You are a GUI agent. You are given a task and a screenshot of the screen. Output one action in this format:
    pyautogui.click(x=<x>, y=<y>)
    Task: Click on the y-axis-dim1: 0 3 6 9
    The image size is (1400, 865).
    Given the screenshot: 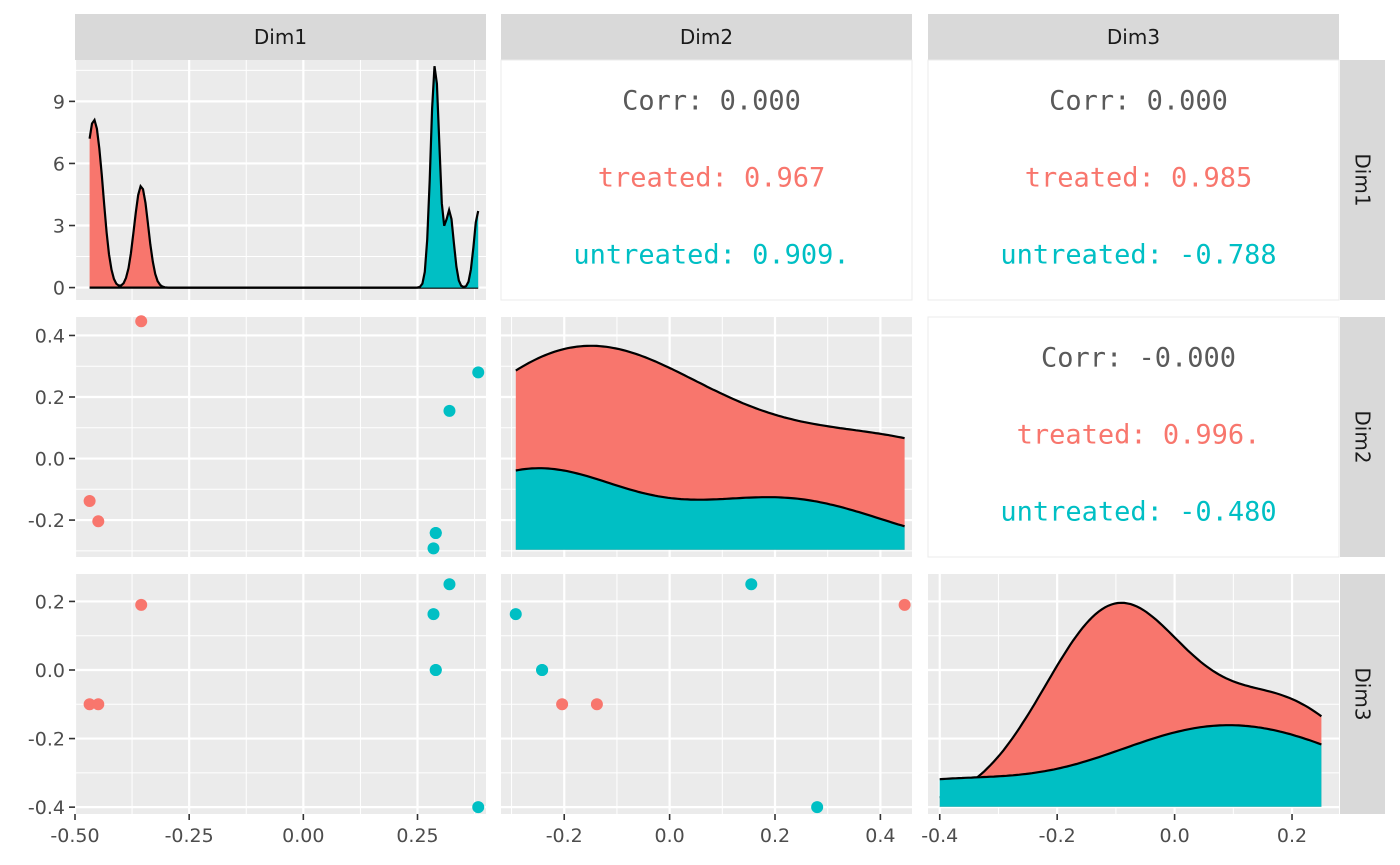 What is the action you would take?
    pyautogui.click(x=64, y=195)
    